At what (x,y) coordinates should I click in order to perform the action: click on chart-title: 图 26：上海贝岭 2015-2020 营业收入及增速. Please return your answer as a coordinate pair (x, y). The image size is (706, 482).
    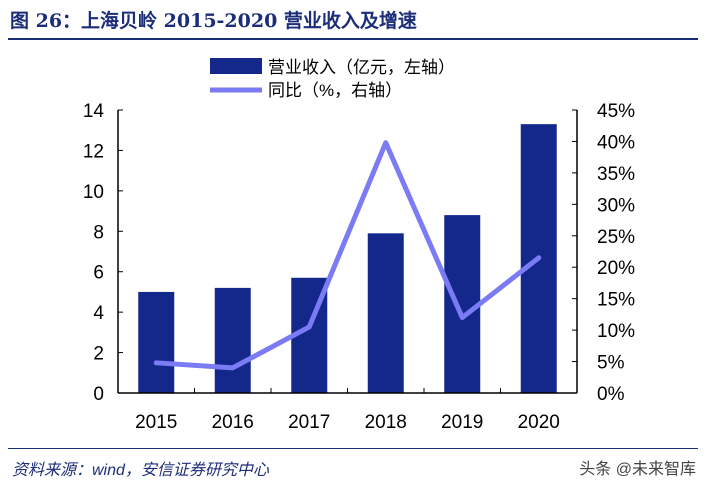
    Looking at the image, I should click on (213, 21).